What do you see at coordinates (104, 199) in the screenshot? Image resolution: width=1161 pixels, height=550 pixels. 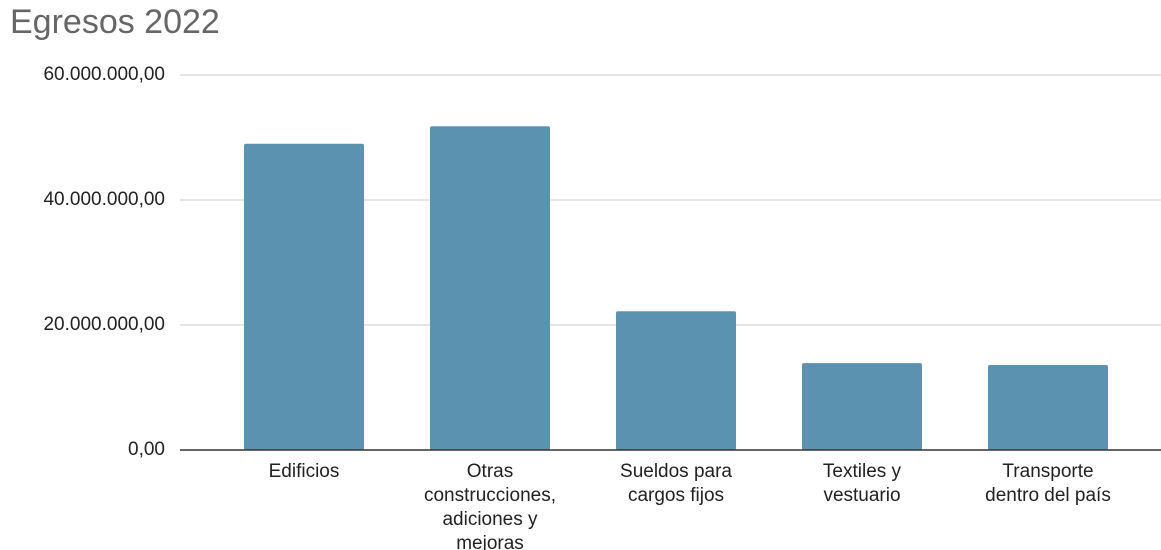 I see `y-tick-label: 40.000.000,00` at bounding box center [104, 199].